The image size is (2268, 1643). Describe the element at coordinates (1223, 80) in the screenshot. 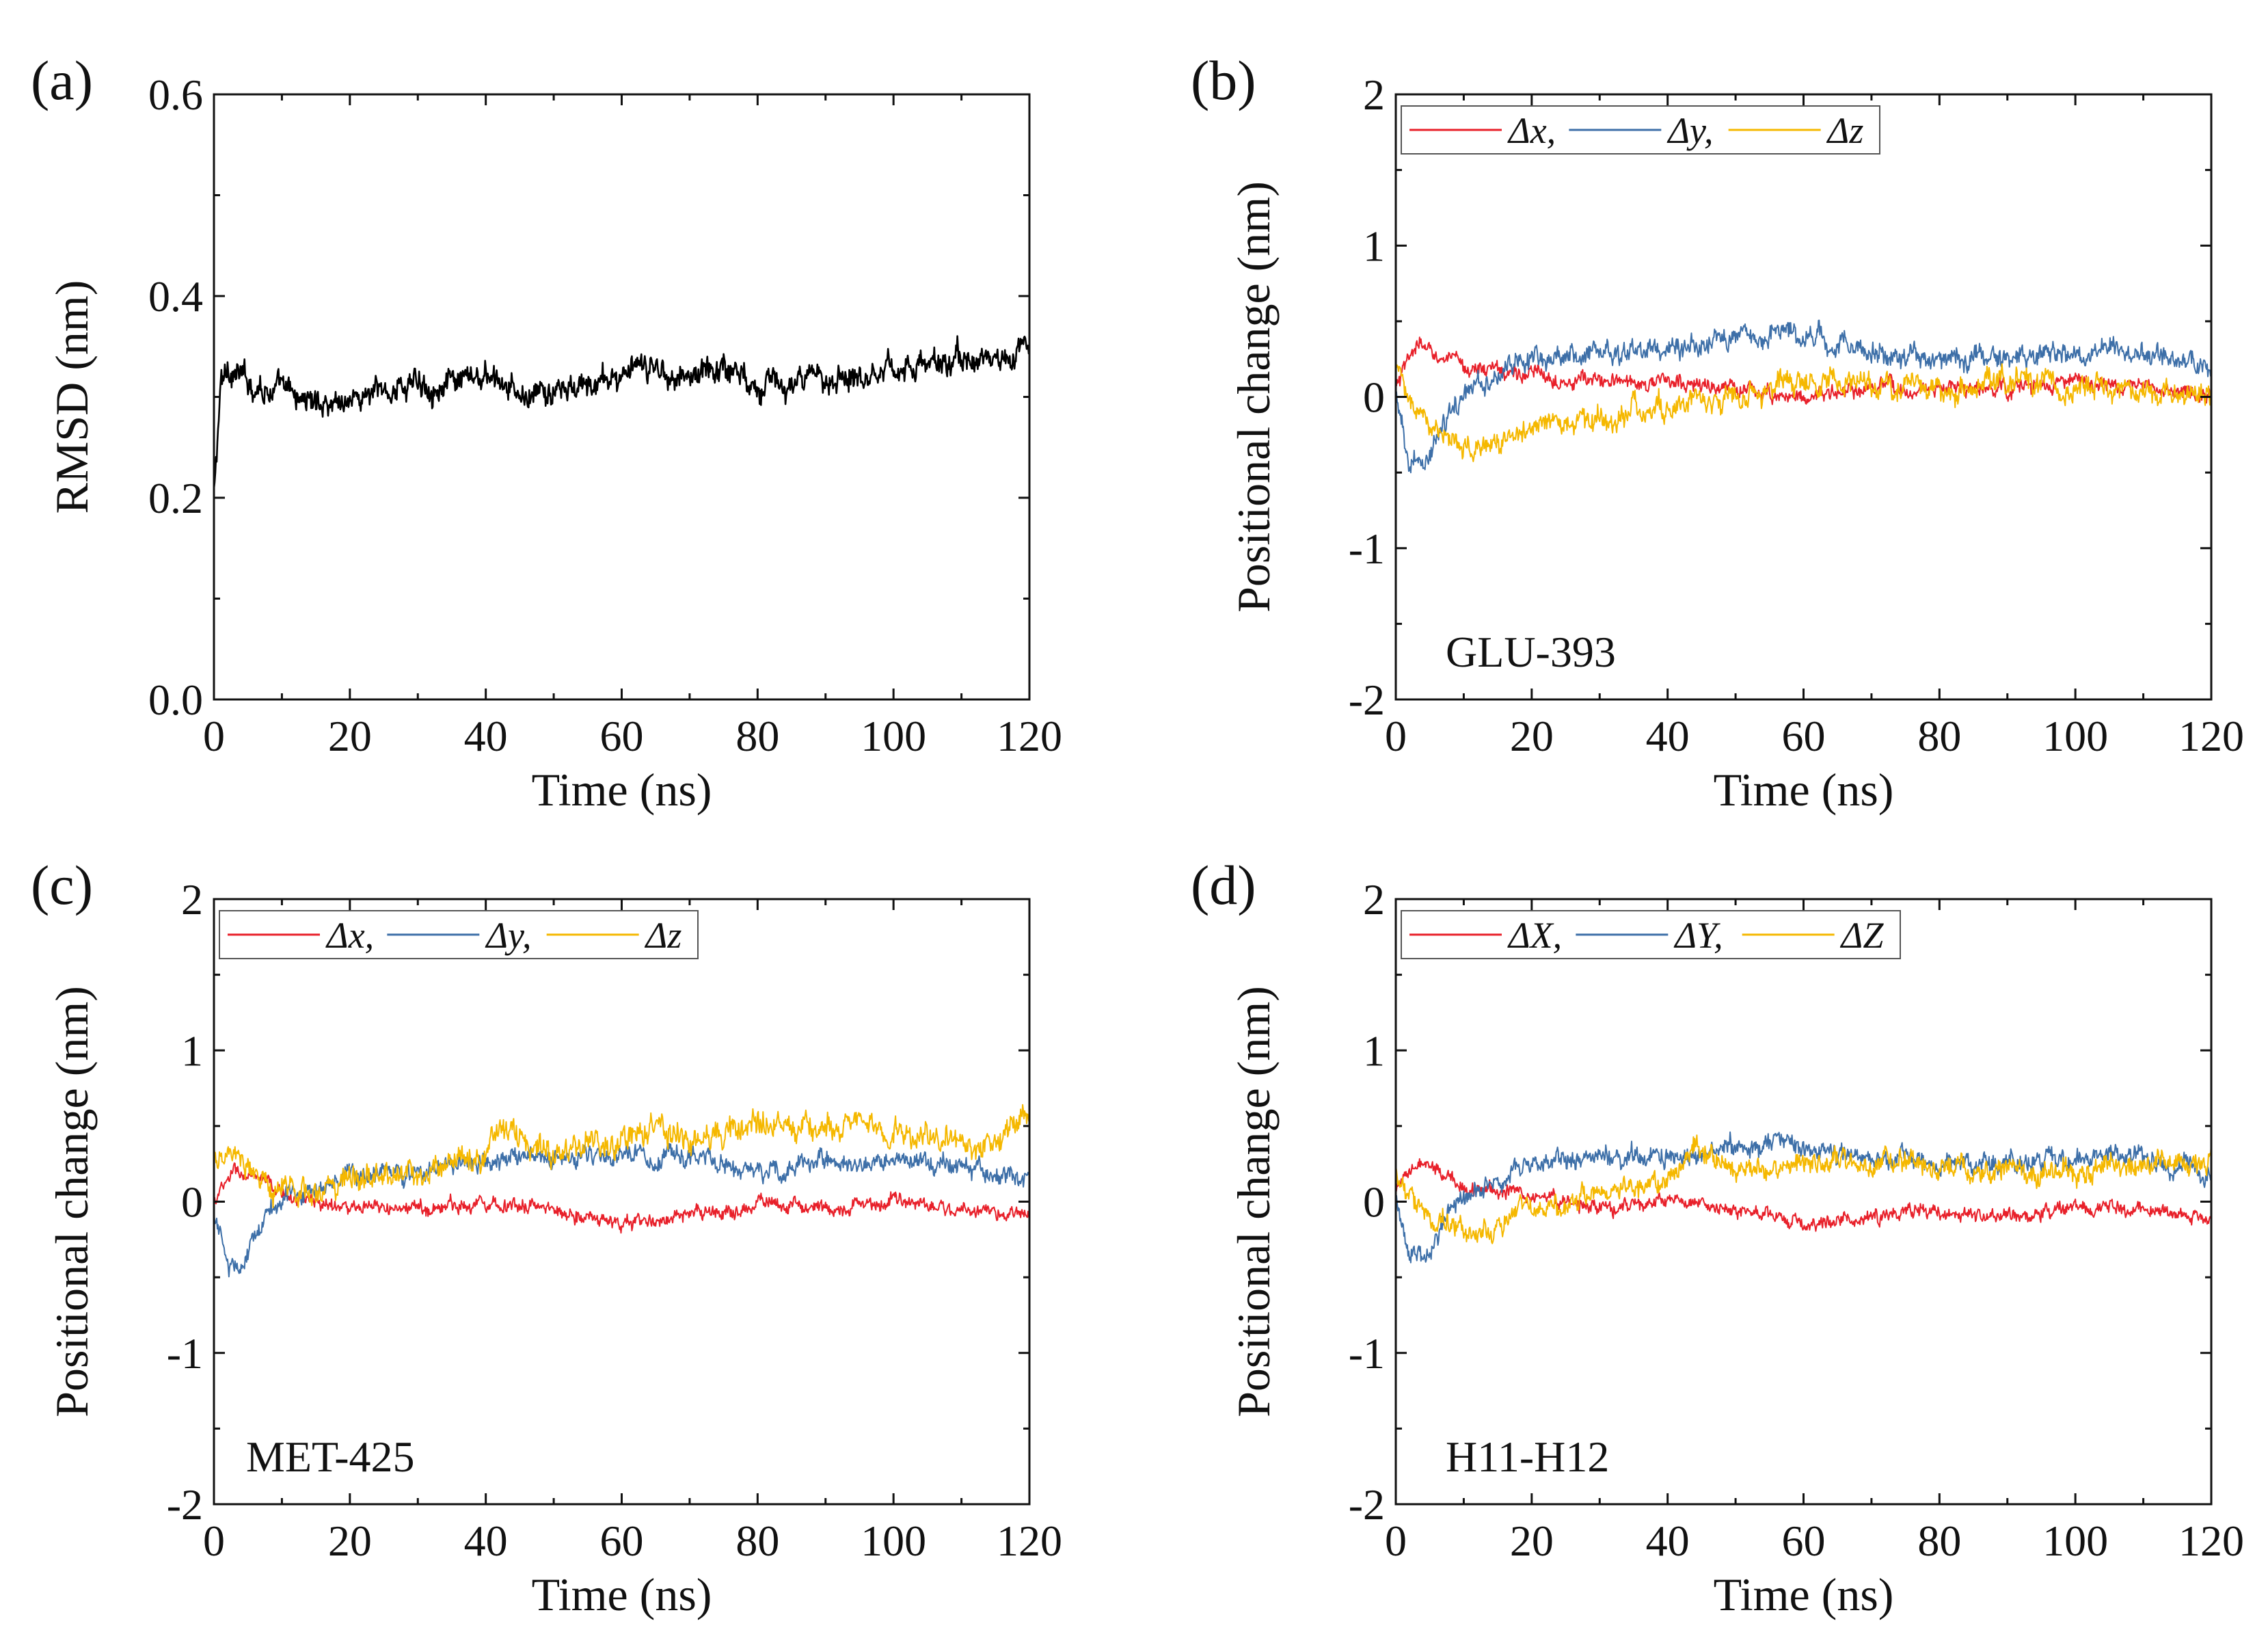

I see `panel-letter: (b)` at that location.